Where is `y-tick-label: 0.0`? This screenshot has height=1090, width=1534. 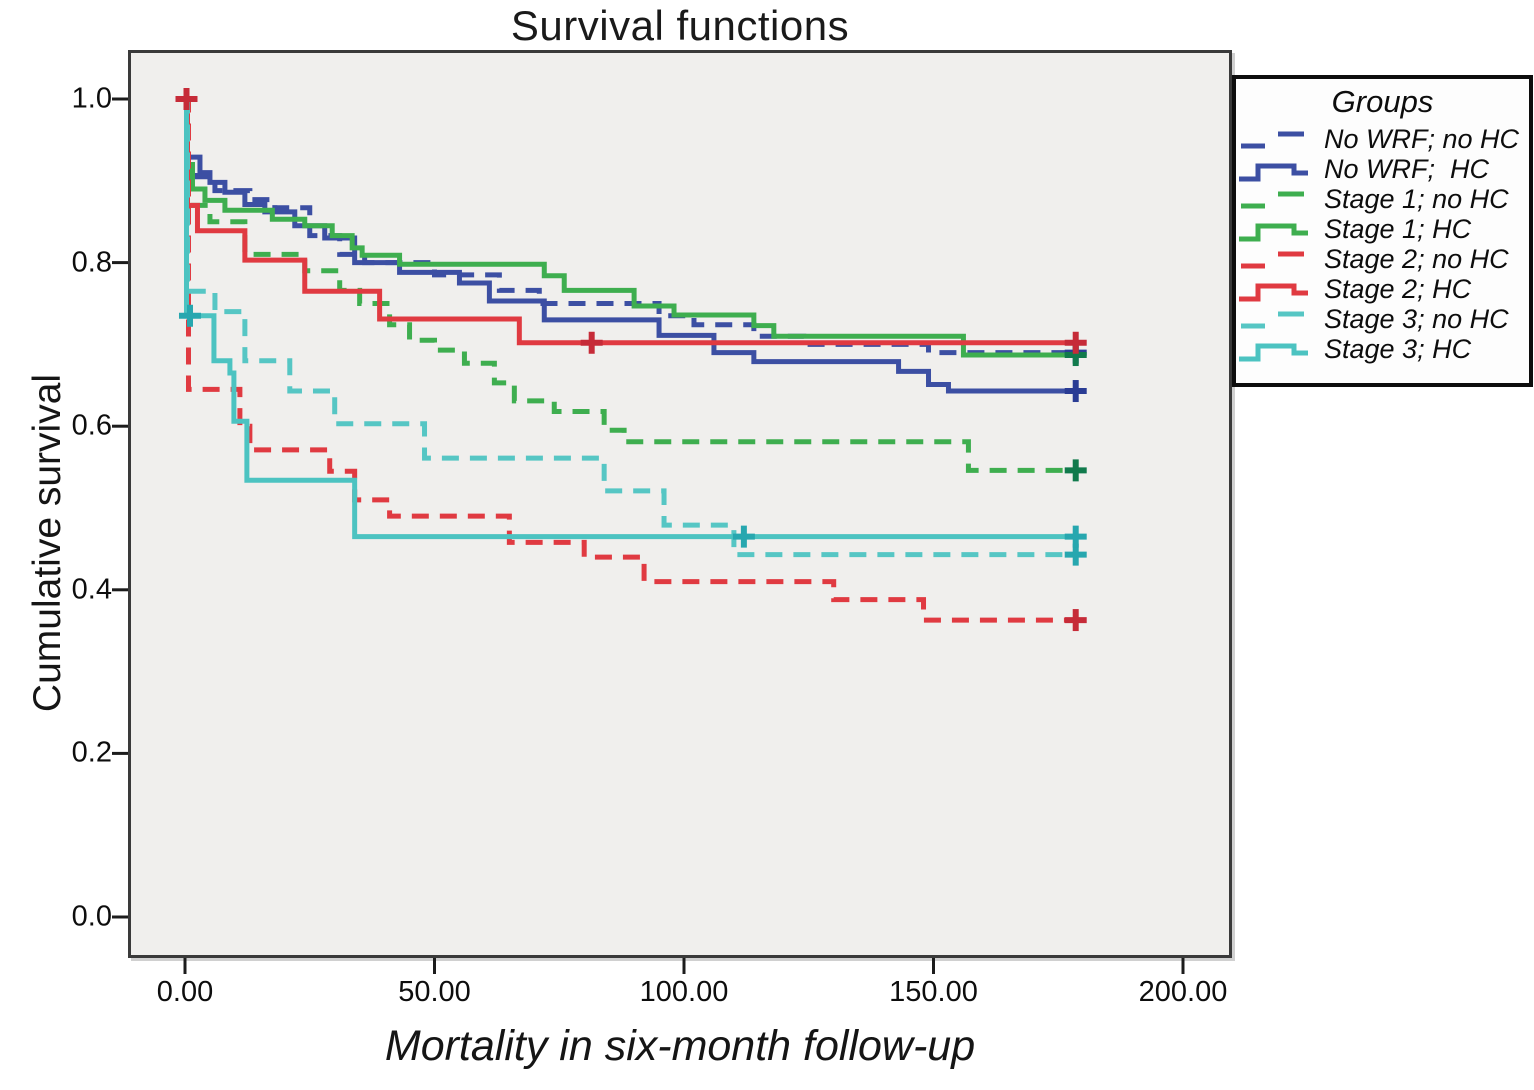
y-tick-label: 0.0 is located at coordinates (91, 916).